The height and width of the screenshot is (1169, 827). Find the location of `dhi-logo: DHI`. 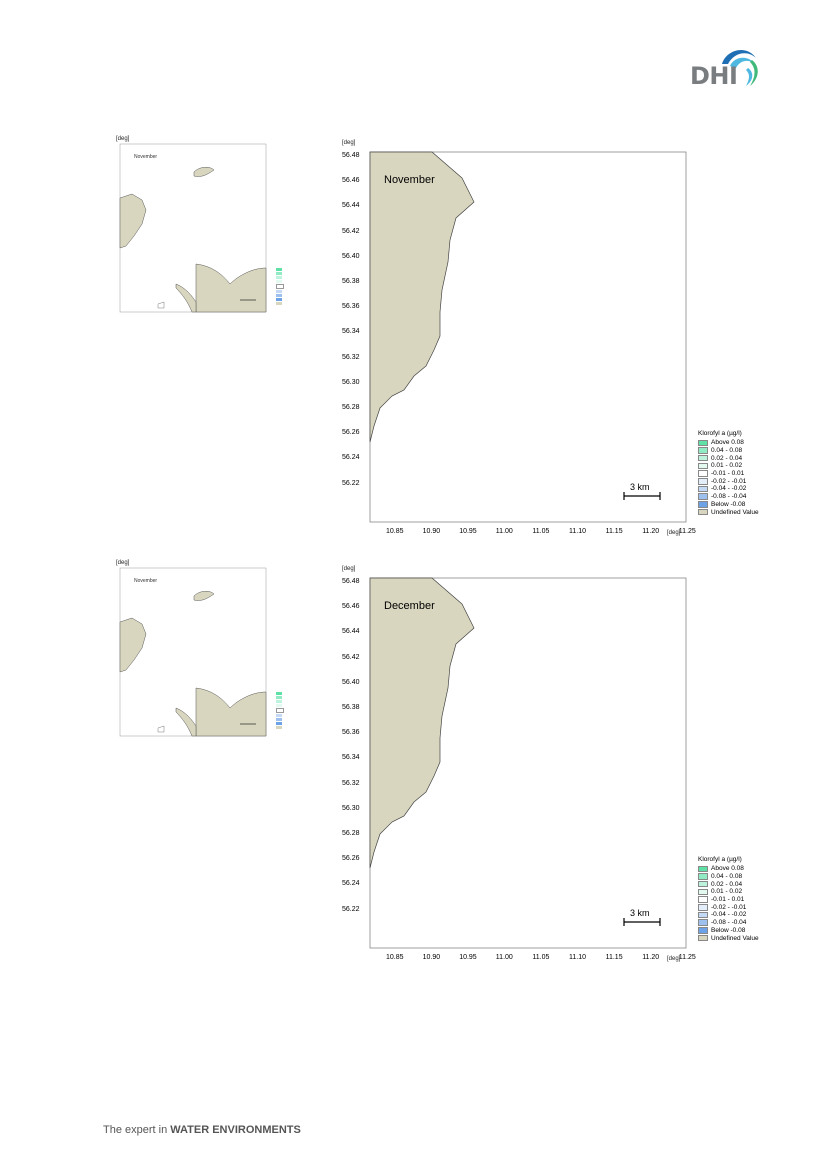

dhi-logo: DHI is located at coordinates (728, 70).